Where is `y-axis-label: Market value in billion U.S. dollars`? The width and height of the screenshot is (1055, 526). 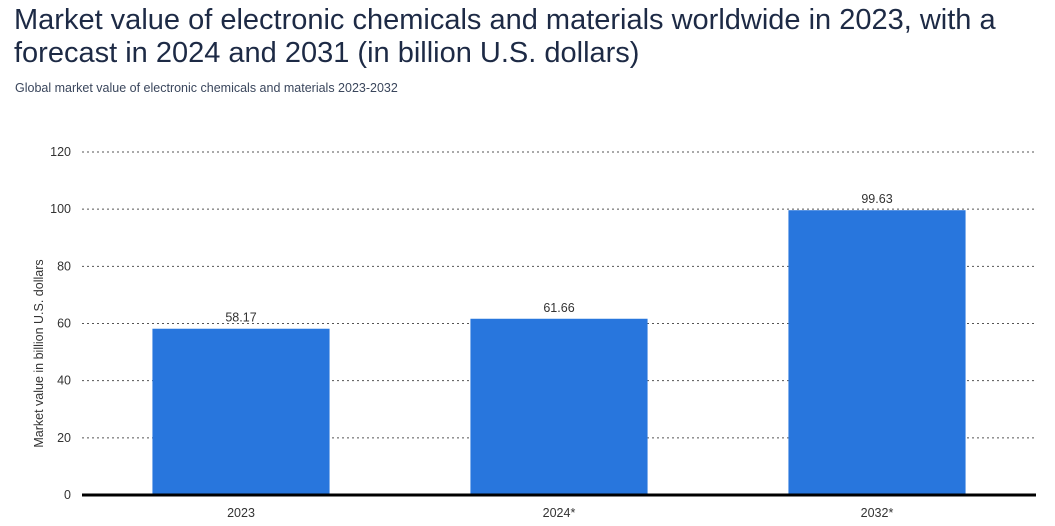 y-axis-label: Market value in billion U.S. dollars is located at coordinates (39, 353).